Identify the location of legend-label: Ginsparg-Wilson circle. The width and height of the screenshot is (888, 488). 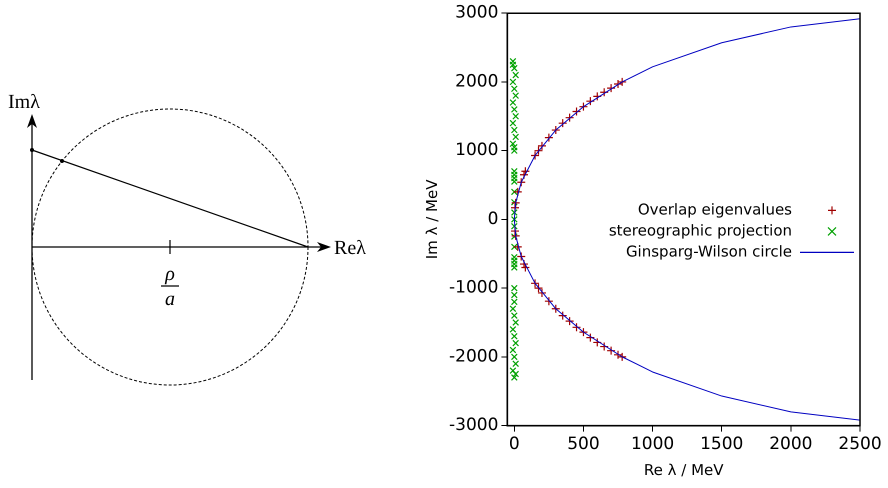
(709, 251).